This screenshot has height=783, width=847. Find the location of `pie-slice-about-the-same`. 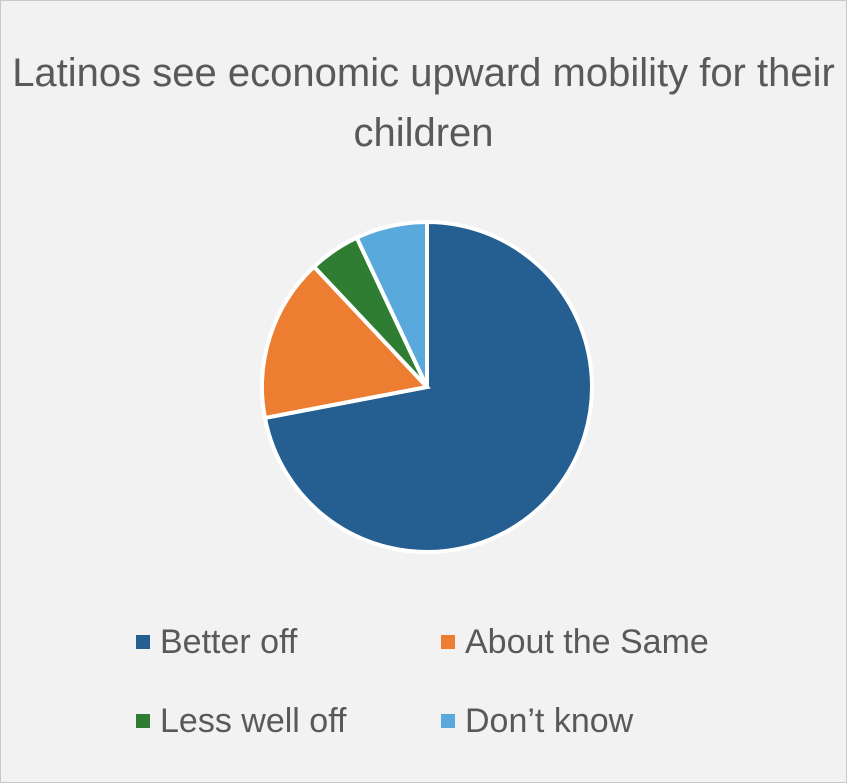

pie-slice-about-the-same is located at coordinates (345, 342).